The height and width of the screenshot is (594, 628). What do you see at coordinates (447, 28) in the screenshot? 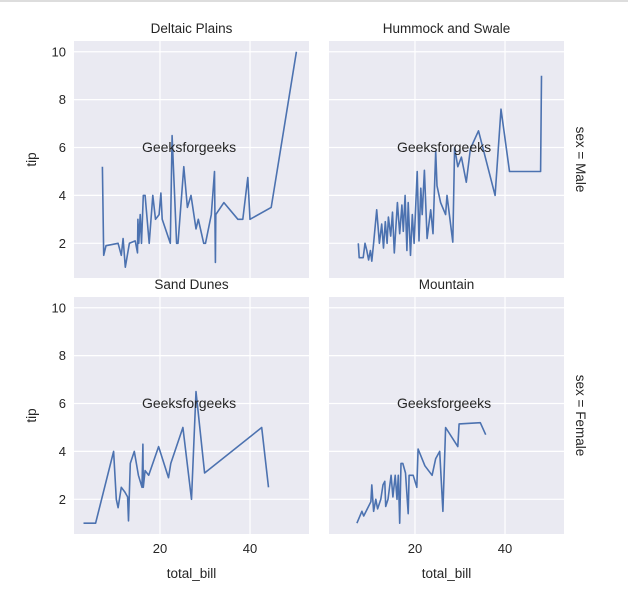
I see `panel-title: Hummock and Swale` at bounding box center [447, 28].